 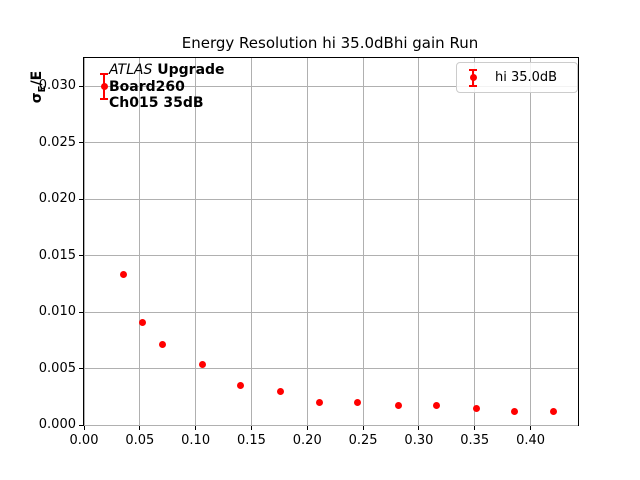 What do you see at coordinates (251, 440) in the screenshot?
I see `x-tick-label: 0.15` at bounding box center [251, 440].